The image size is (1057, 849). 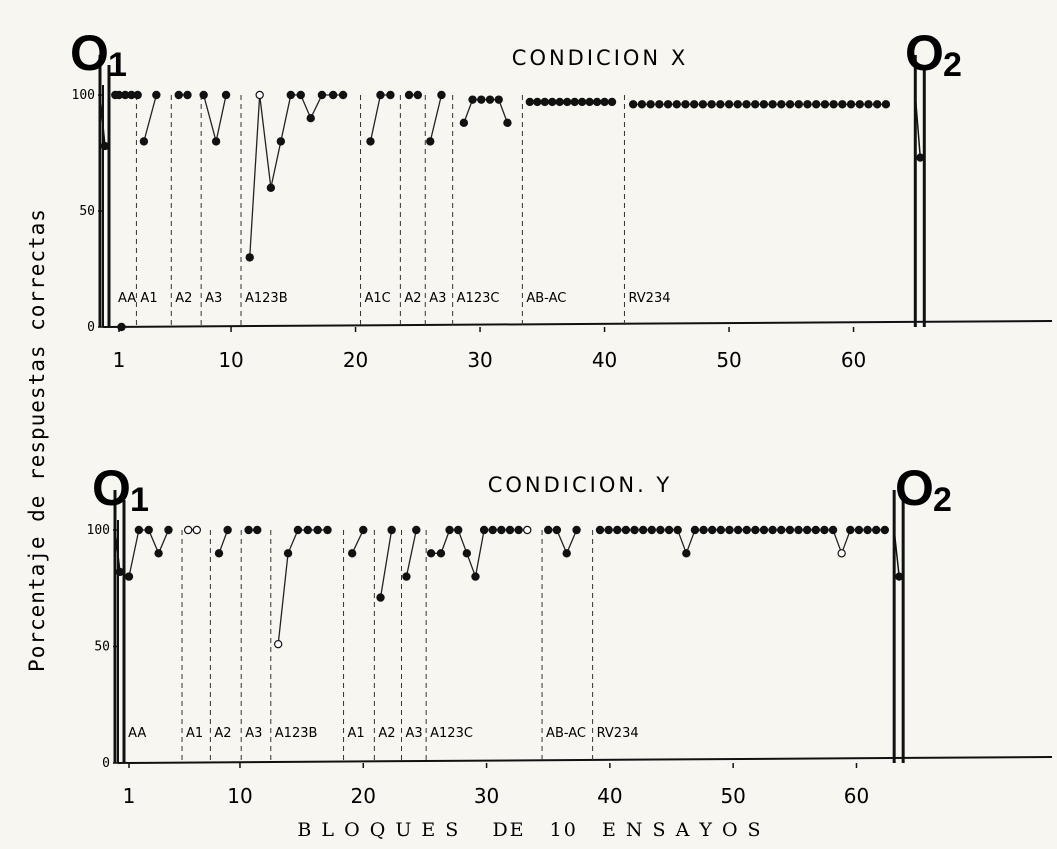 What do you see at coordinates (529, 830) in the screenshot?
I see `x-axis-label: B L O Q U E S DE 10 E N S A Y O S` at bounding box center [529, 830].